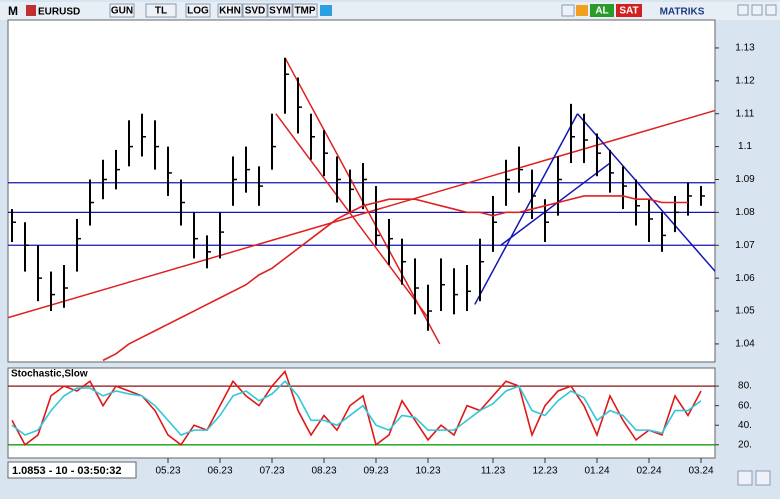  What do you see at coordinates (745, 80) in the screenshot?
I see `y-tick-label: 1.12` at bounding box center [745, 80].